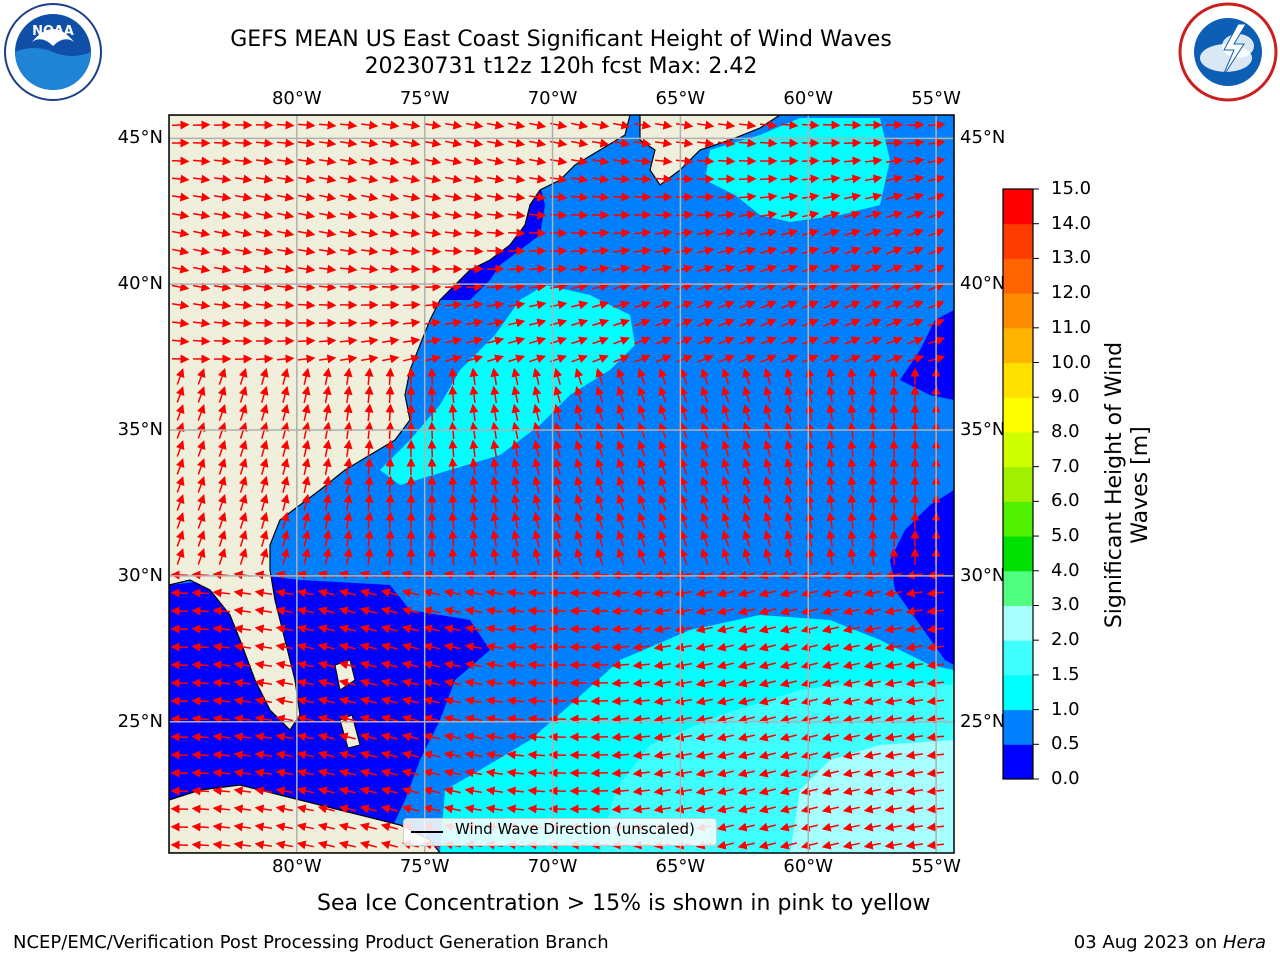 The width and height of the screenshot is (1280, 960). What do you see at coordinates (1071, 223) in the screenshot?
I see `colorbar-tick-label: 14.0` at bounding box center [1071, 223].